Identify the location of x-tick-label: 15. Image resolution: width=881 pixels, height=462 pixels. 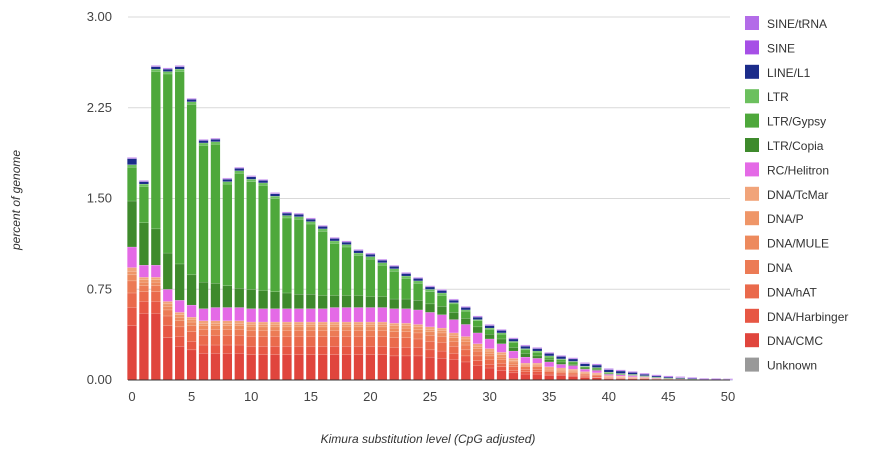
(311, 396).